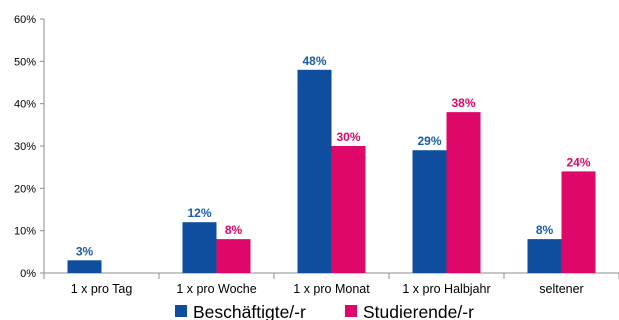  What do you see at coordinates (348, 137) in the screenshot?
I see `data-label: 30%` at bounding box center [348, 137].